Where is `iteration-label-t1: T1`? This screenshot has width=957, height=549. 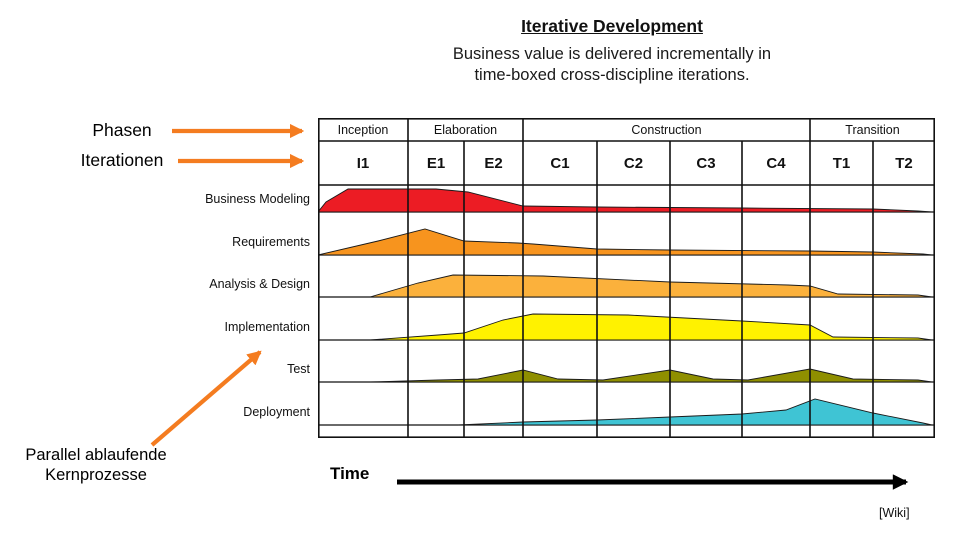
iteration-label-t1: T1 is located at coordinates (841, 163).